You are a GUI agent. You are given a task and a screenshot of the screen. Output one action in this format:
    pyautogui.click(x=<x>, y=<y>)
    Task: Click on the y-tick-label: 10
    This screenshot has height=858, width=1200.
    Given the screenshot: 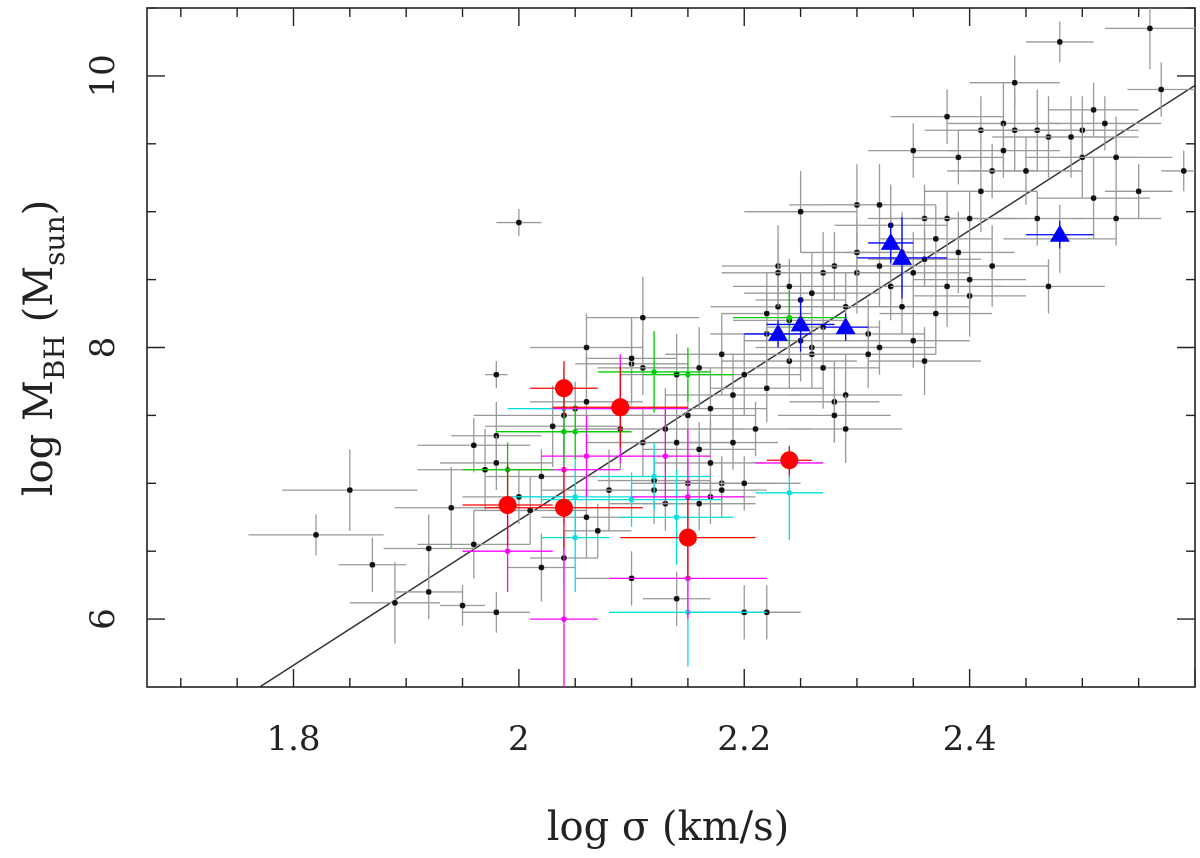 What is the action you would take?
    pyautogui.click(x=103, y=75)
    